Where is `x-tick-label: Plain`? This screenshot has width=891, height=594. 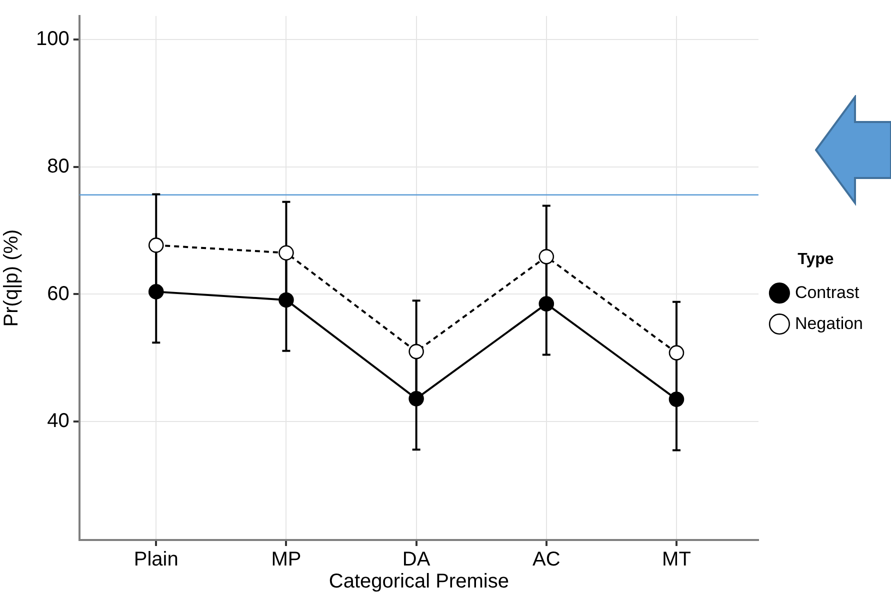 x-tick-label: Plain is located at coordinates (156, 559).